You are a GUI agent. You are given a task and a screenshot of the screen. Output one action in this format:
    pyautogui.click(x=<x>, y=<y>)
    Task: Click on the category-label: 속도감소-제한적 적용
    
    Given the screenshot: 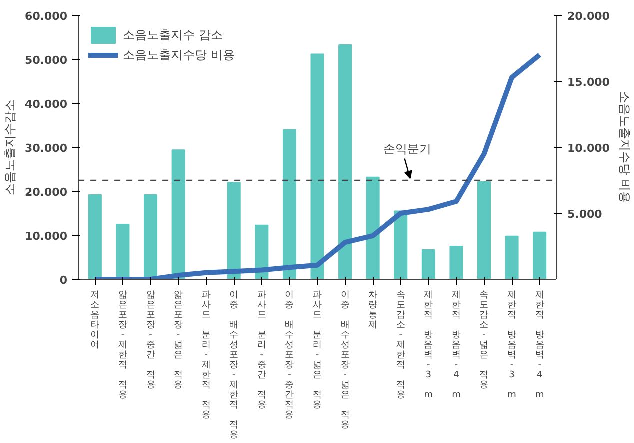 What is the action you would take?
    pyautogui.click(x=401, y=345)
    